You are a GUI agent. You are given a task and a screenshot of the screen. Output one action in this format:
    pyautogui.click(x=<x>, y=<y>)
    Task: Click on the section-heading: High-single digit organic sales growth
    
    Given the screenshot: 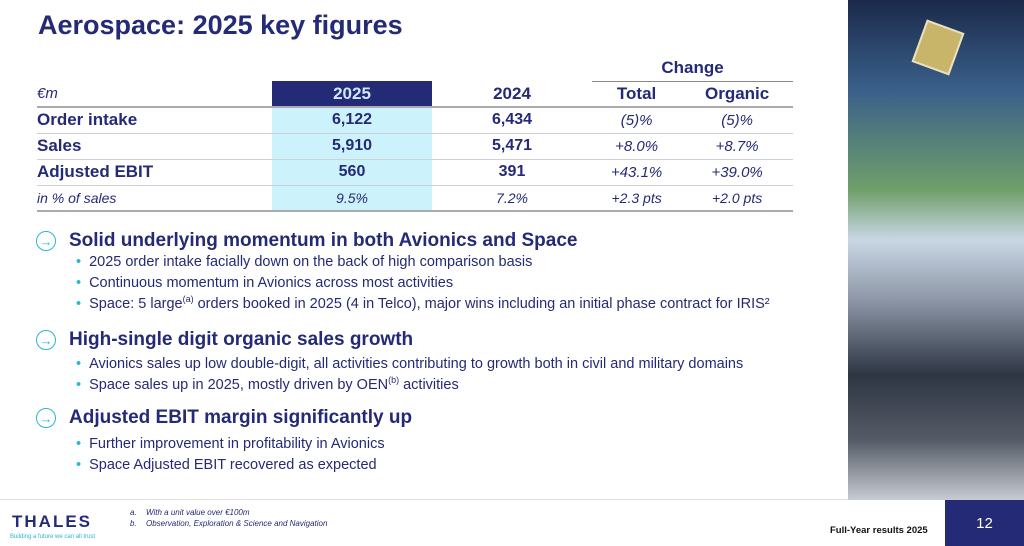 What is the action you would take?
    pyautogui.click(x=241, y=339)
    